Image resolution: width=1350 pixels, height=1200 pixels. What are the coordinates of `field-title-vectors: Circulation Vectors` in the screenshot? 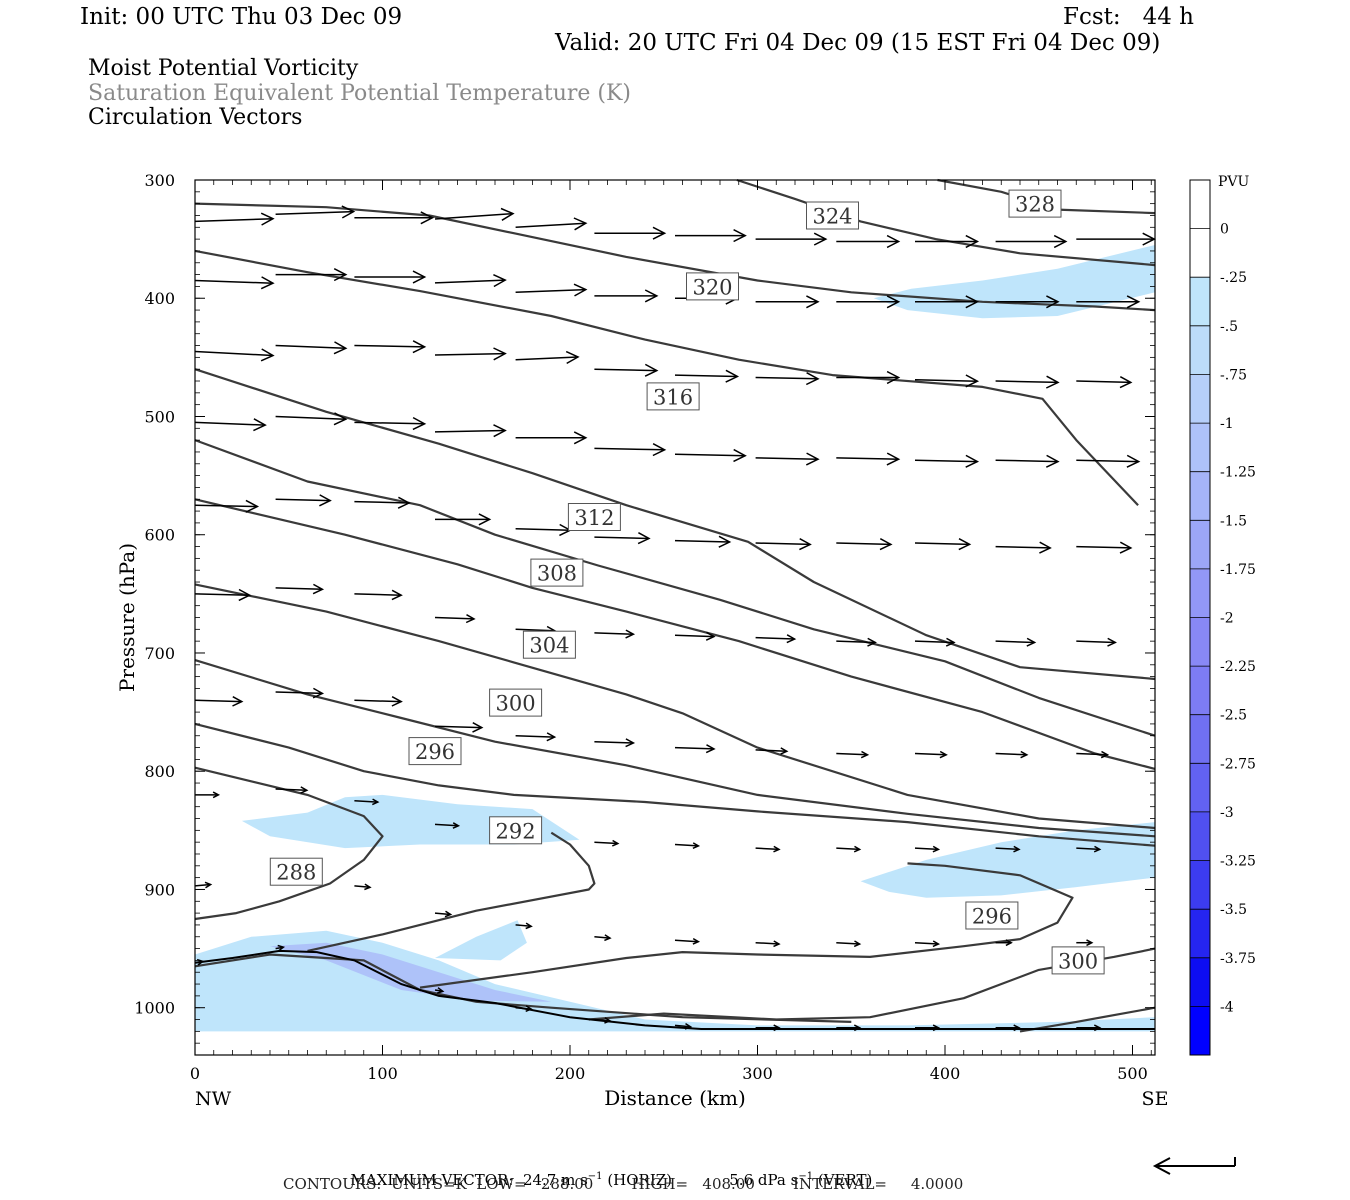 It's located at (195, 117).